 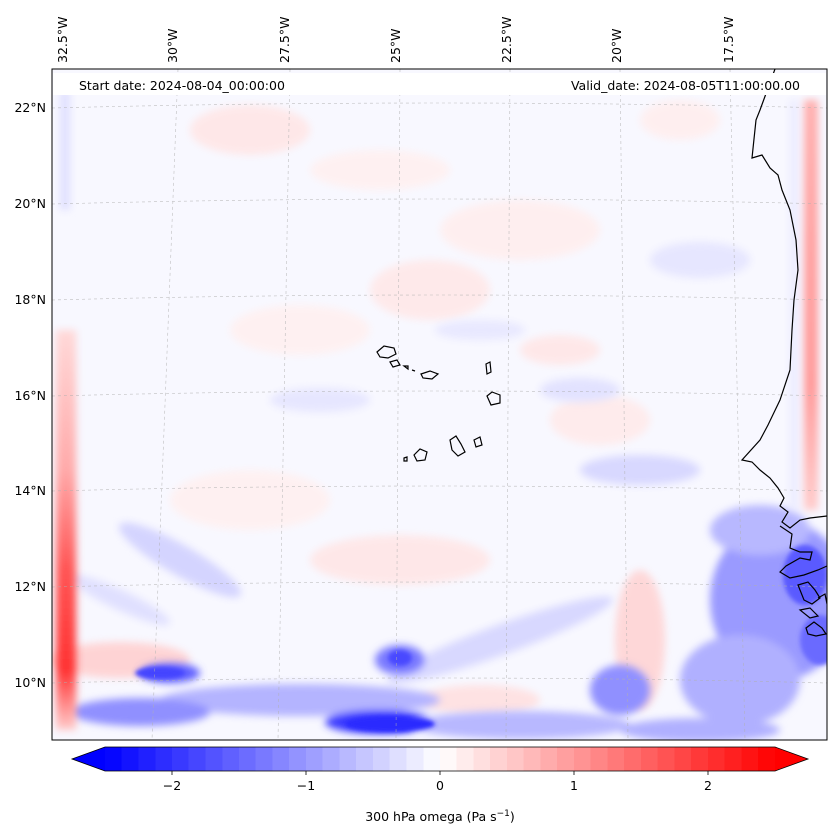 I want to click on colorbar-title-end: ), so click(x=512, y=816).